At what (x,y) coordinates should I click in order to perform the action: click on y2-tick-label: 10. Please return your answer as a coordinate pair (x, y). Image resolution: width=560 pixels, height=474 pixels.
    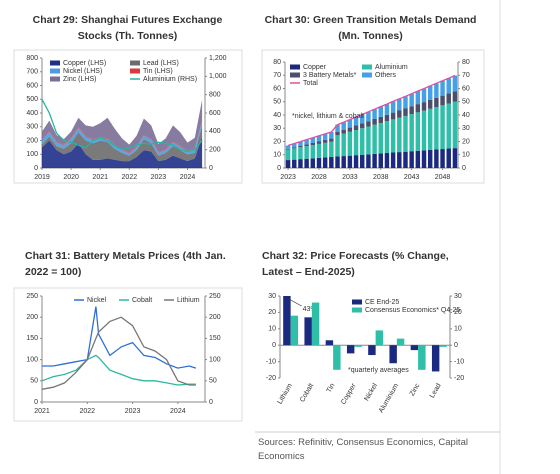
    Looking at the image, I should click on (466, 155).